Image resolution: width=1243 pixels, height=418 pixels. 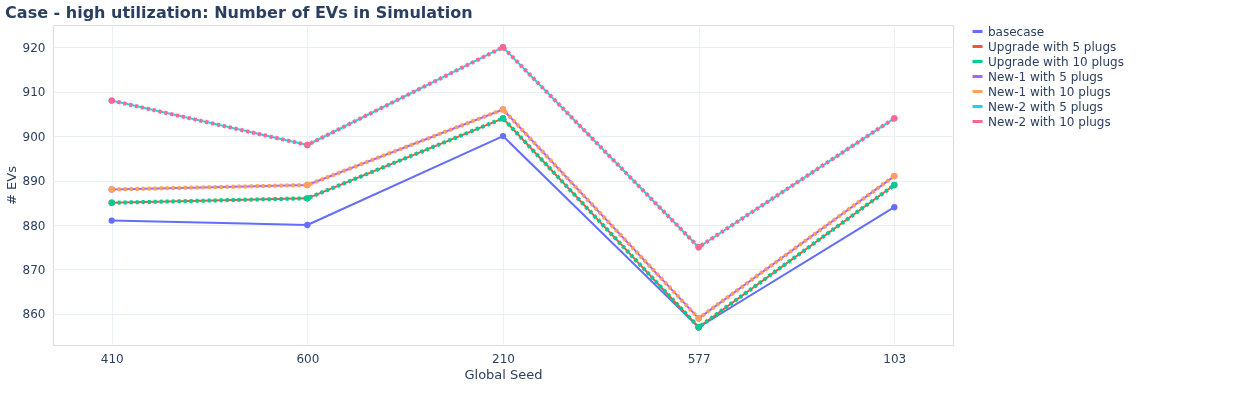 What do you see at coordinates (699, 358) in the screenshot?
I see `x-tick-label: 577` at bounding box center [699, 358].